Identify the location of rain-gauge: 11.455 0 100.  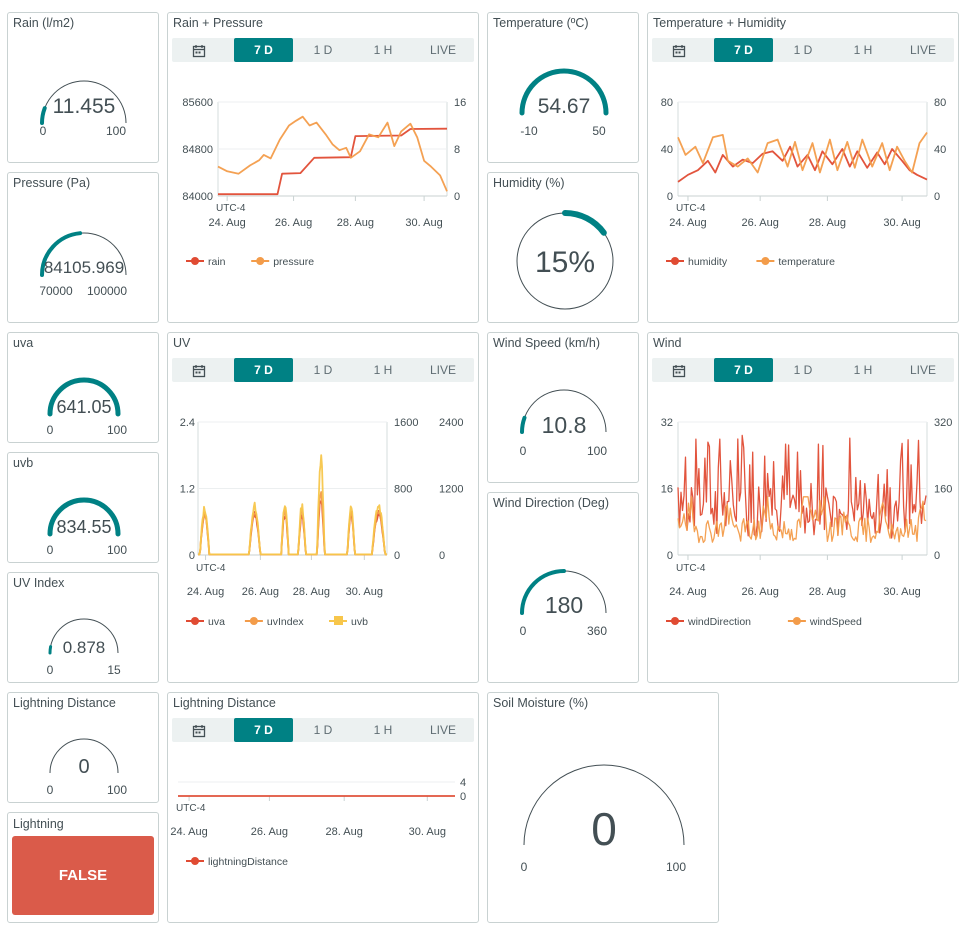
(83, 109).